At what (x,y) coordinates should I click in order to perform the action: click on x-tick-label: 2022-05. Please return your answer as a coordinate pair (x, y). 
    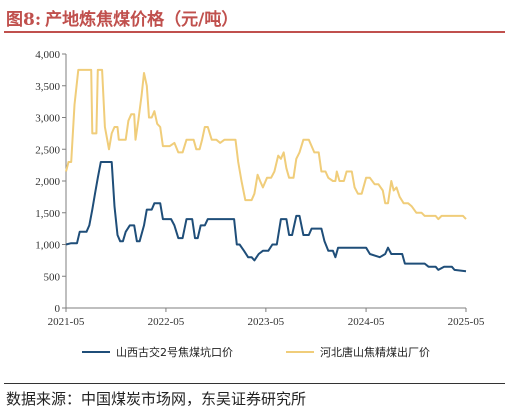
    Looking at the image, I should click on (166, 322).